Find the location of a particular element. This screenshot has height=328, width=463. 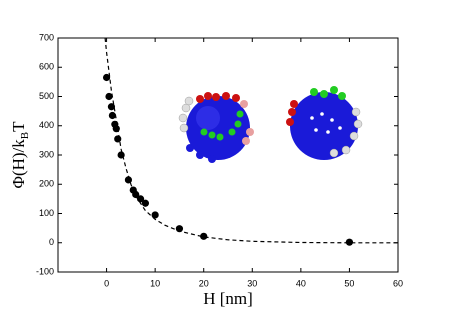

y-tick-label: 0 is located at coordinates (51, 242).